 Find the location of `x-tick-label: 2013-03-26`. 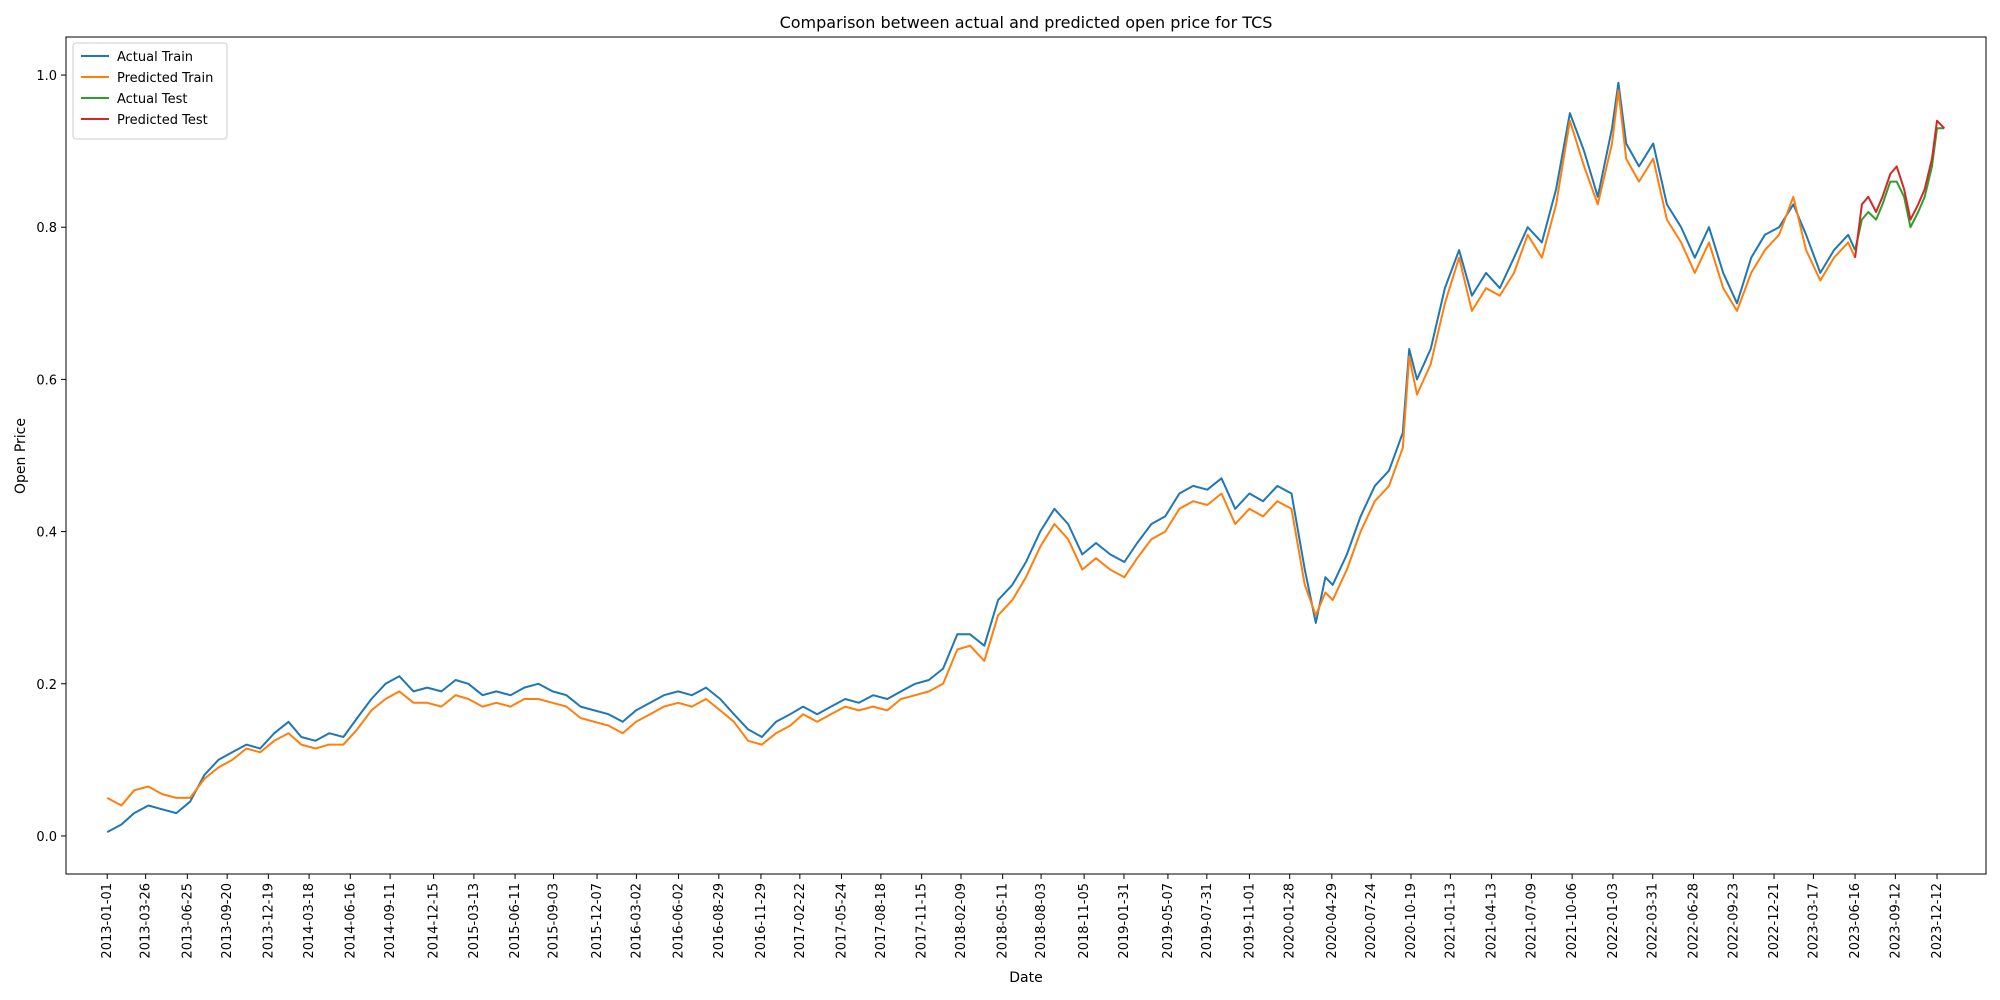

x-tick-label: 2013-03-26 is located at coordinates (146, 921).